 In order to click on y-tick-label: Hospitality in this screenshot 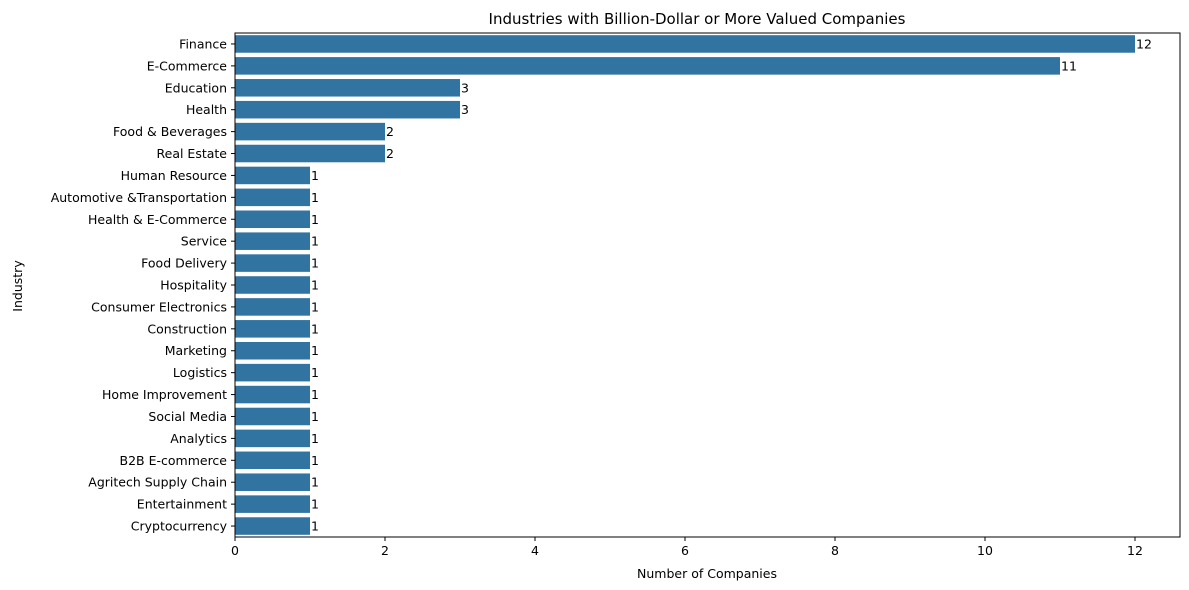, I will do `click(193, 285)`.